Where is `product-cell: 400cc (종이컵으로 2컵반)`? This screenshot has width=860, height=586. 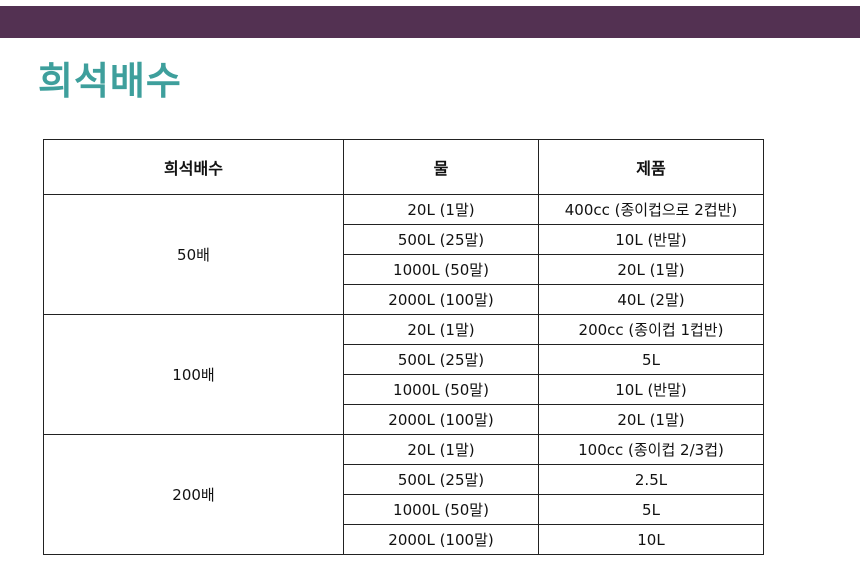 product-cell: 400cc (종이컵으로 2컵반) is located at coordinates (651, 209).